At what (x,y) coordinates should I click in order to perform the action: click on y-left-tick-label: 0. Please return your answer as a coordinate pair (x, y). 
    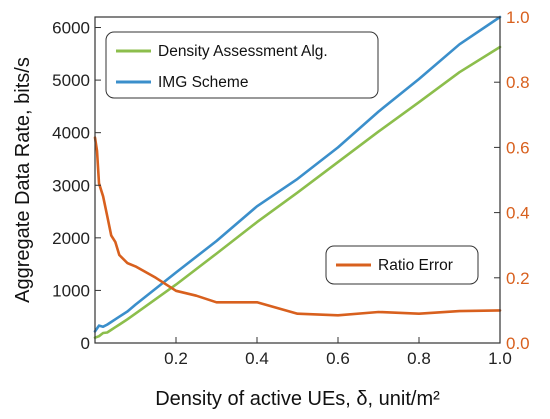
    Looking at the image, I should click on (85, 343).